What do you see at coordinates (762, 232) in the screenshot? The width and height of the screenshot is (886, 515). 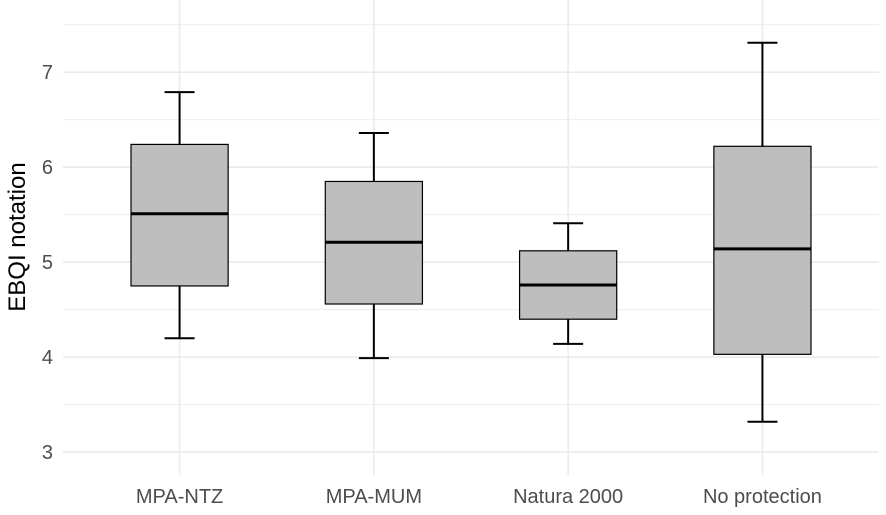 I see `box-no-protection` at bounding box center [762, 232].